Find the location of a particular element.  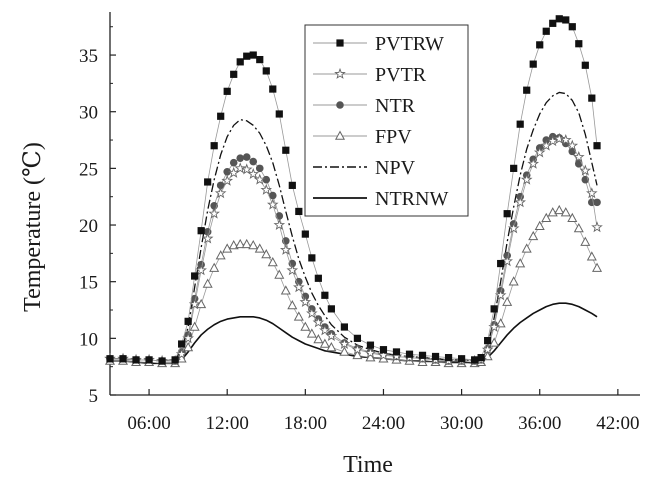

legend: PVTRW PVTR NTR FPV NPV NTRNW is located at coordinates (386, 120).